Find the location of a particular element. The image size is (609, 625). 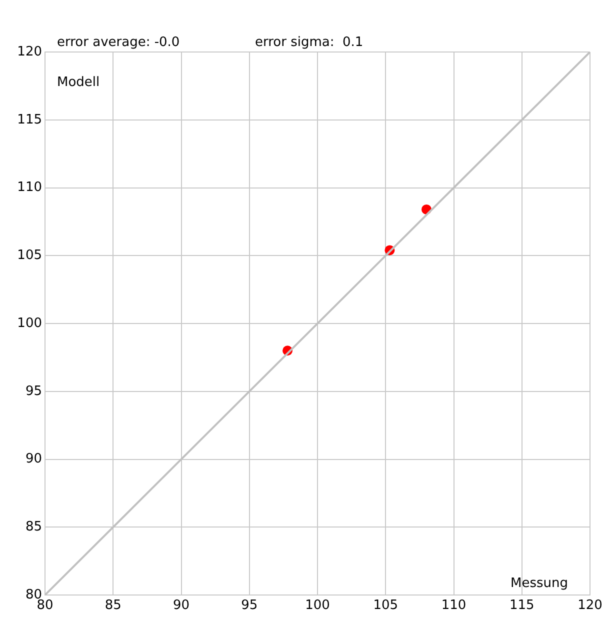

y-tick-label: 95 is located at coordinates (33, 391).